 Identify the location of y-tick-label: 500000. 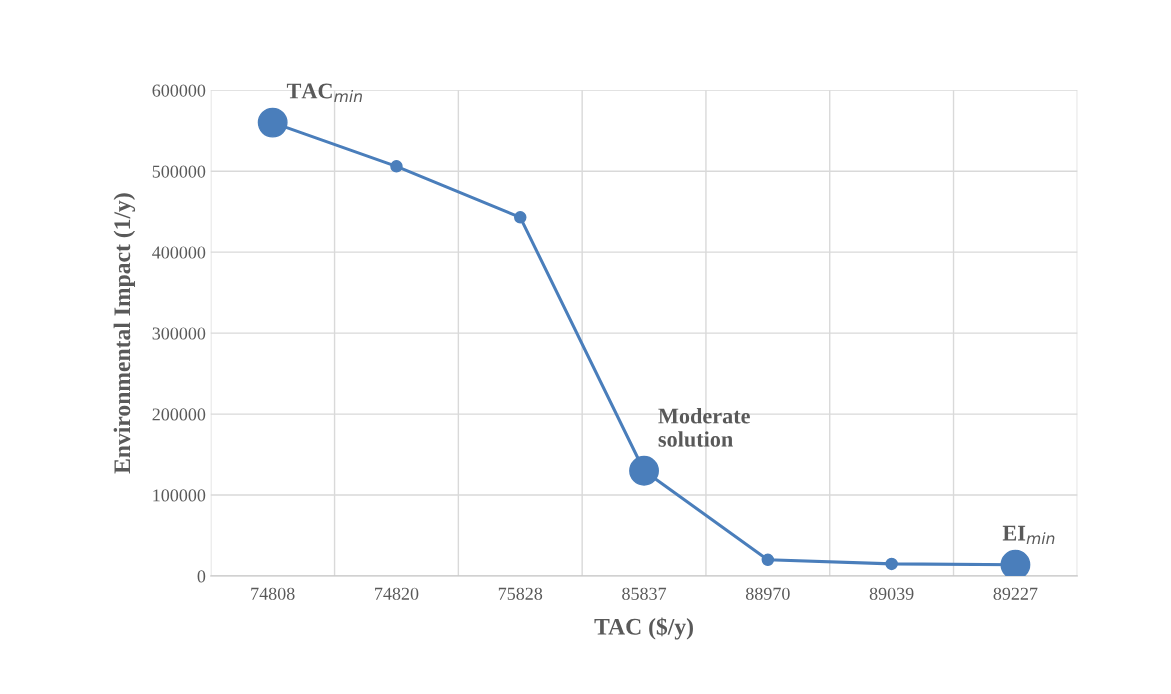
(179, 171).